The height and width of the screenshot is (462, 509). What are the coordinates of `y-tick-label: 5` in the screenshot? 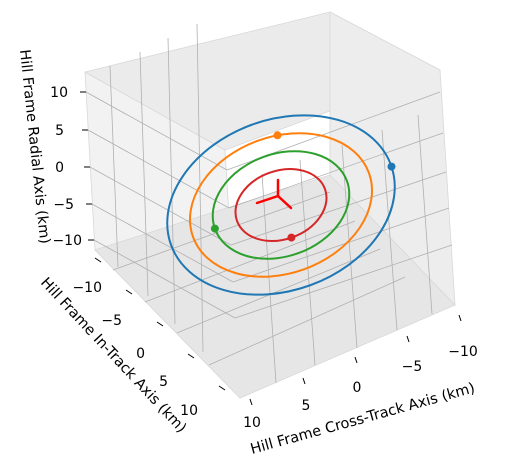 It's located at (163, 382).